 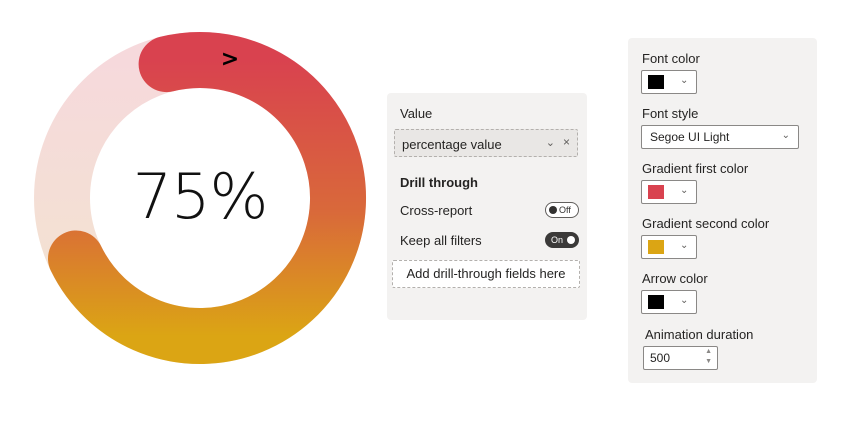 What do you see at coordinates (680, 358) in the screenshot?
I see `animation-duration-input: 500 ▲ ▼` at bounding box center [680, 358].